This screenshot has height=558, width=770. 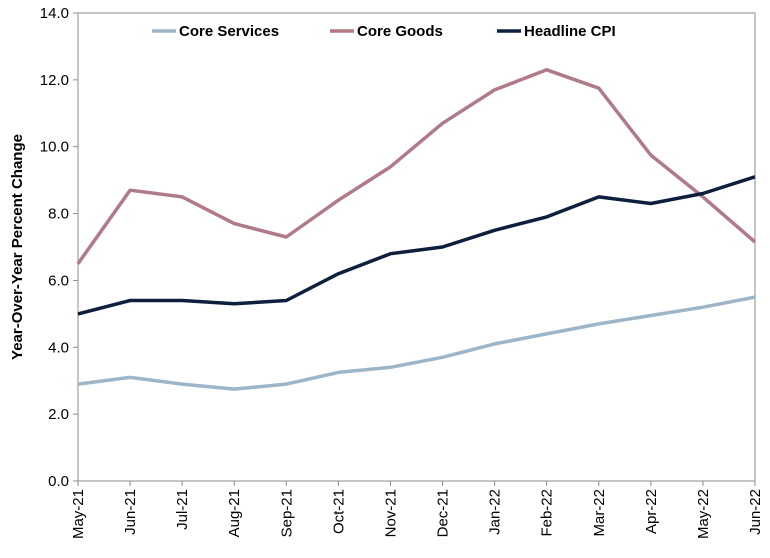 I want to click on x-tick-label: Dec-21, so click(x=443, y=513).